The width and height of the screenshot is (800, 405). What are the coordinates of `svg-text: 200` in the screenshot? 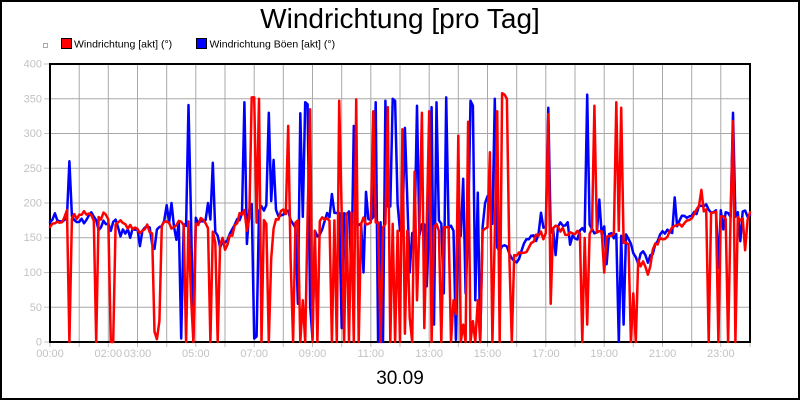 It's located at (33, 204).